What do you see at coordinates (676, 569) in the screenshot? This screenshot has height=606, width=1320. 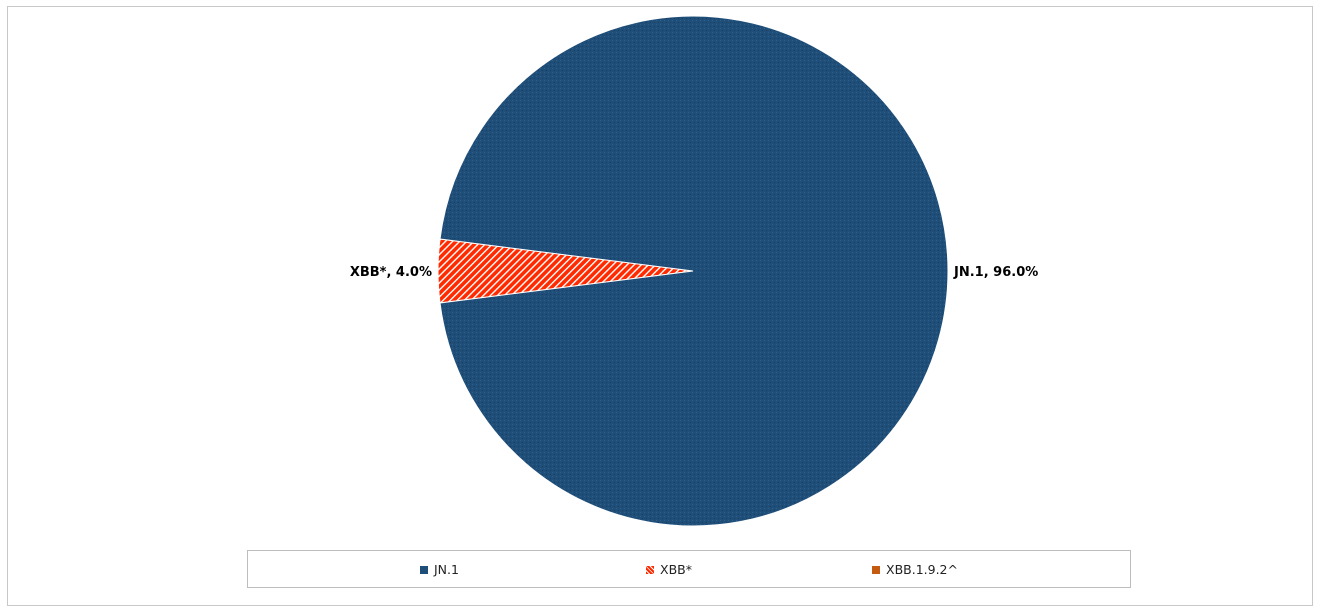 I see `legend-label-xbb: XBB*` at bounding box center [676, 569].